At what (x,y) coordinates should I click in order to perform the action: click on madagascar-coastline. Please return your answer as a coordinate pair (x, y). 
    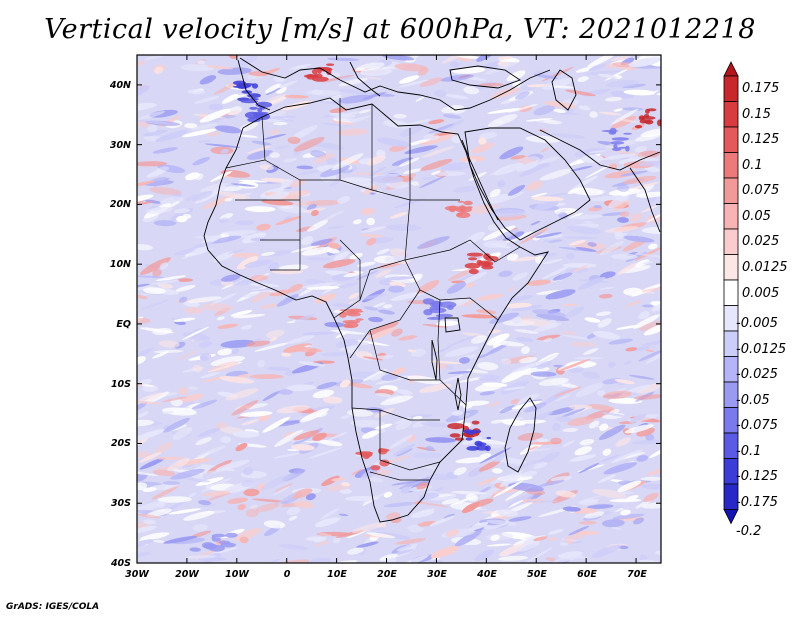
    Looking at the image, I should click on (520, 435).